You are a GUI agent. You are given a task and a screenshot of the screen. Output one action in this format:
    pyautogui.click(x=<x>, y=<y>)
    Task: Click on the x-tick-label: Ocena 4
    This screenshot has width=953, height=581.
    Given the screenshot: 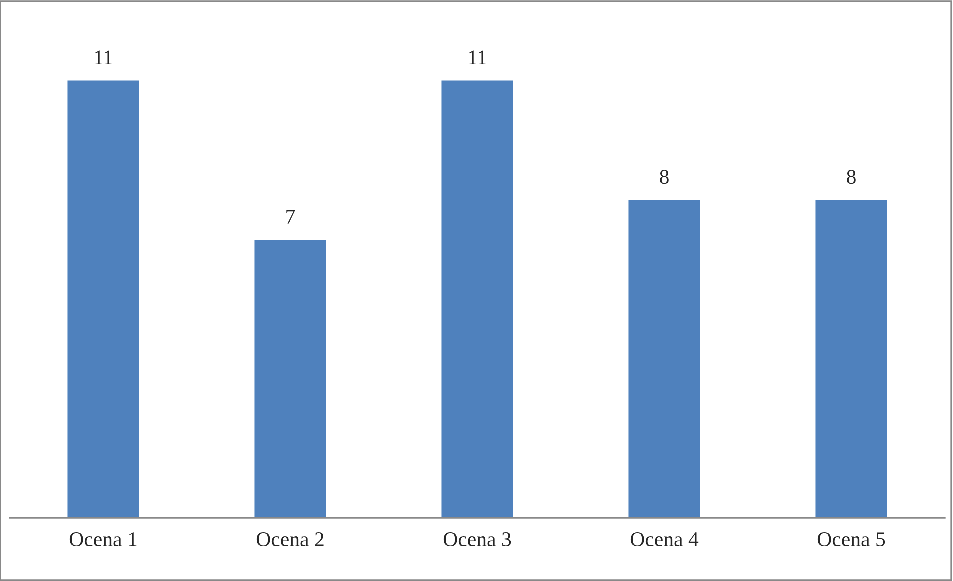 What is the action you would take?
    pyautogui.click(x=664, y=539)
    